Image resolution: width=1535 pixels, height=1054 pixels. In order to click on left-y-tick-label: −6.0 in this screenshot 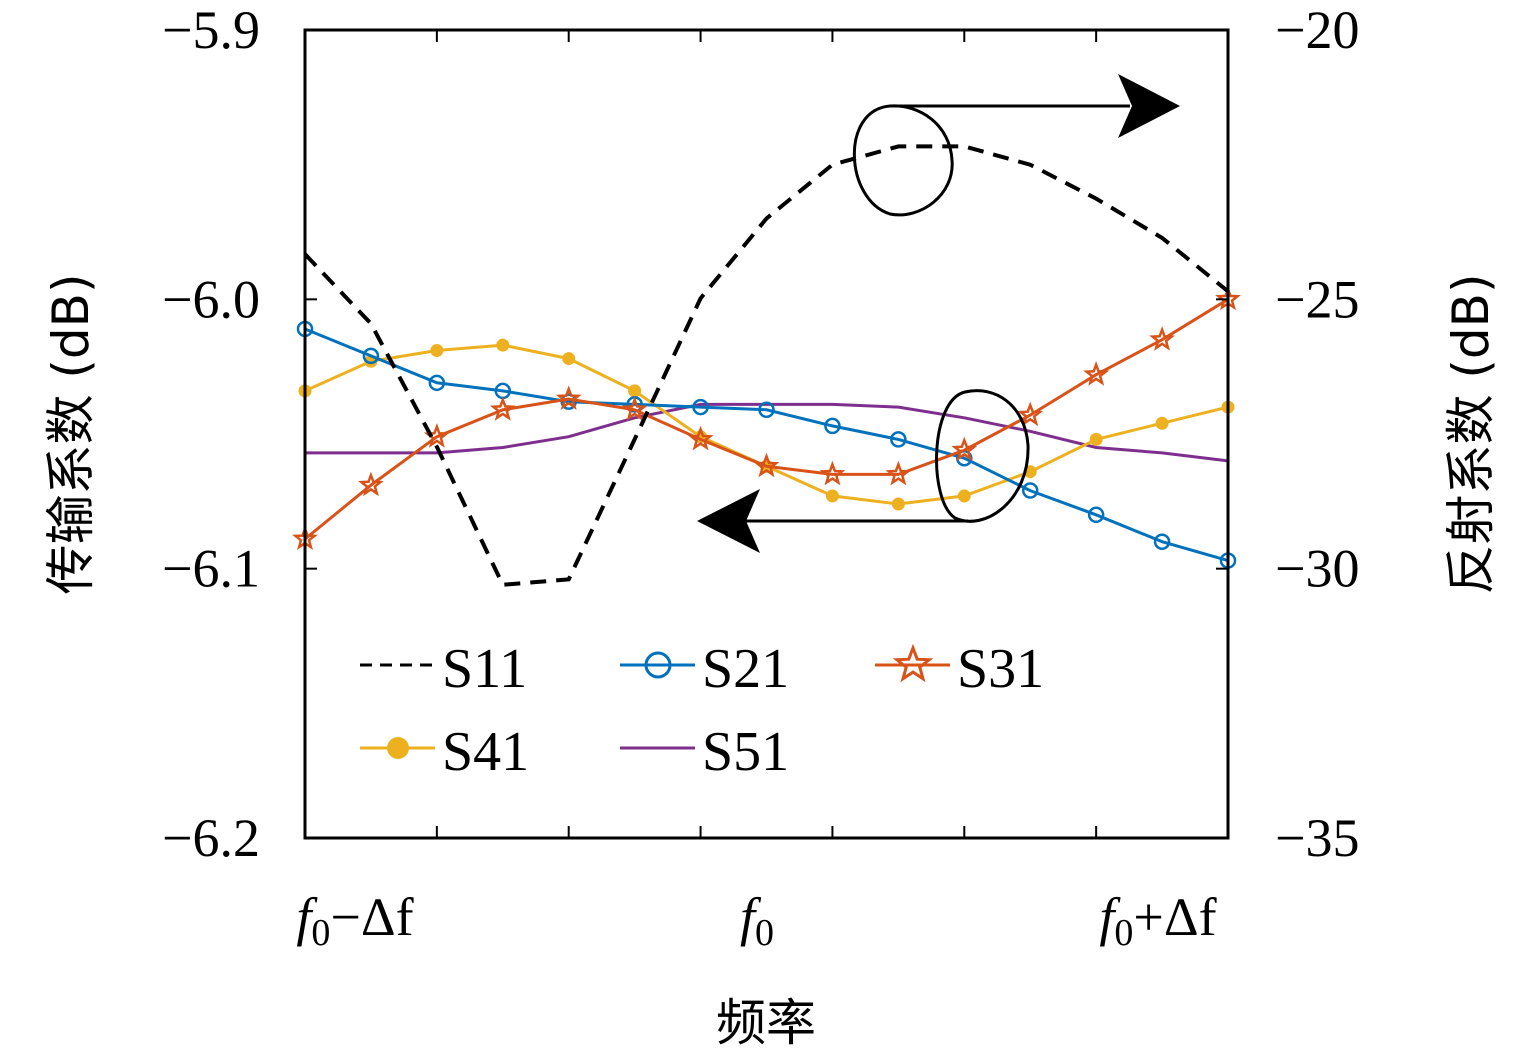, I will do `click(211, 299)`.